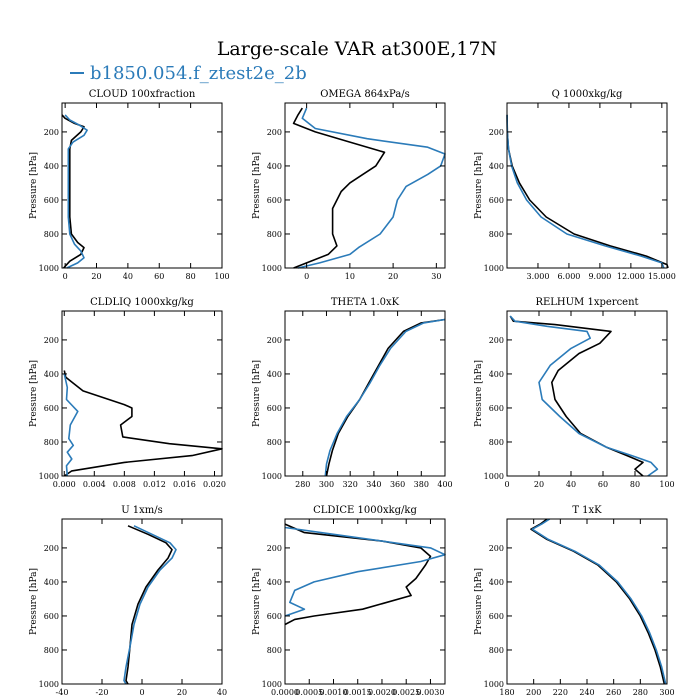  Describe the element at coordinates (350, 484) in the screenshot. I see `panel-5-xtick-label: 320` at that location.